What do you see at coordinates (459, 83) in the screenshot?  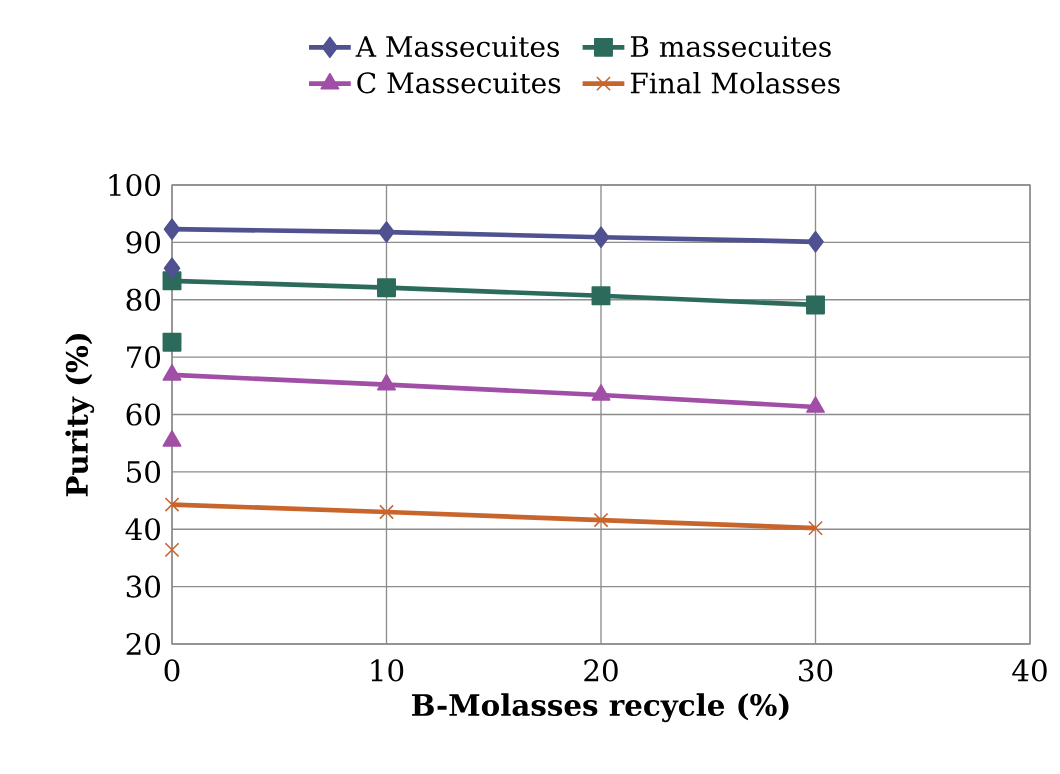 I see `legend-label: C Massecuites` at bounding box center [459, 83].